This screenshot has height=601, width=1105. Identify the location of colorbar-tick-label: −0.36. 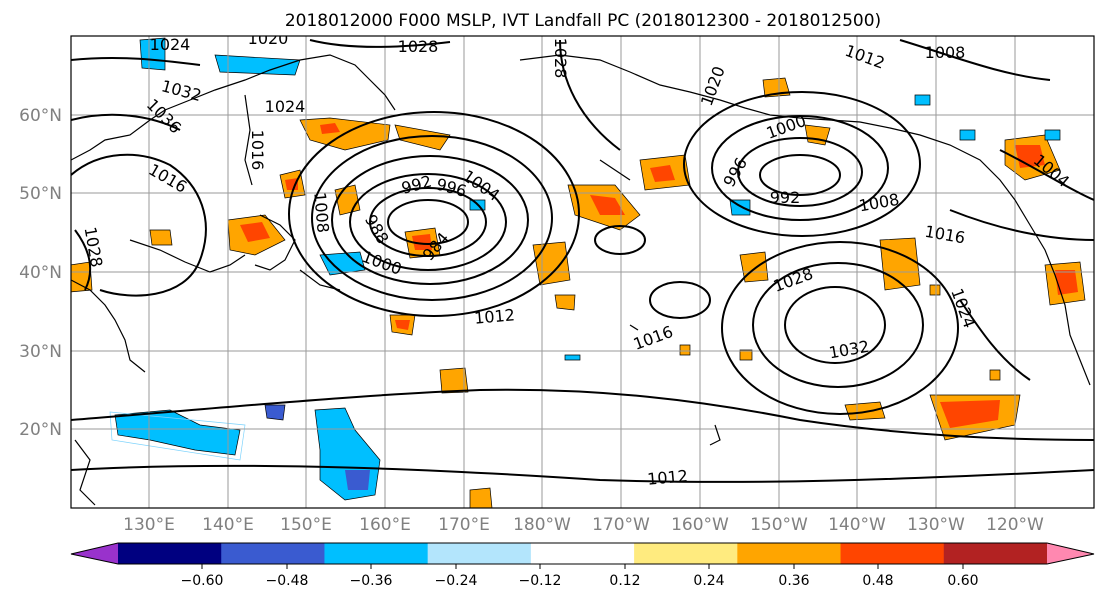
(371, 581).